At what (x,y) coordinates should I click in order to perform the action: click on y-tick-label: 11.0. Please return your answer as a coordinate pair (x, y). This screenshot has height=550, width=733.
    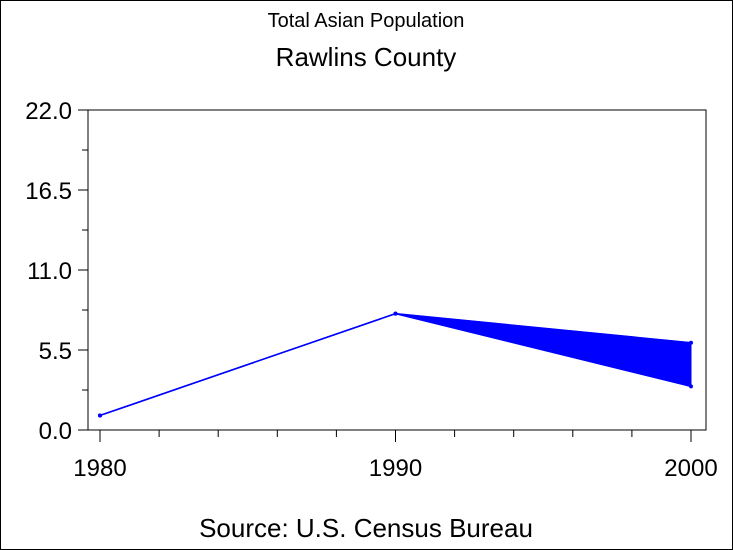
    Looking at the image, I should click on (49, 271).